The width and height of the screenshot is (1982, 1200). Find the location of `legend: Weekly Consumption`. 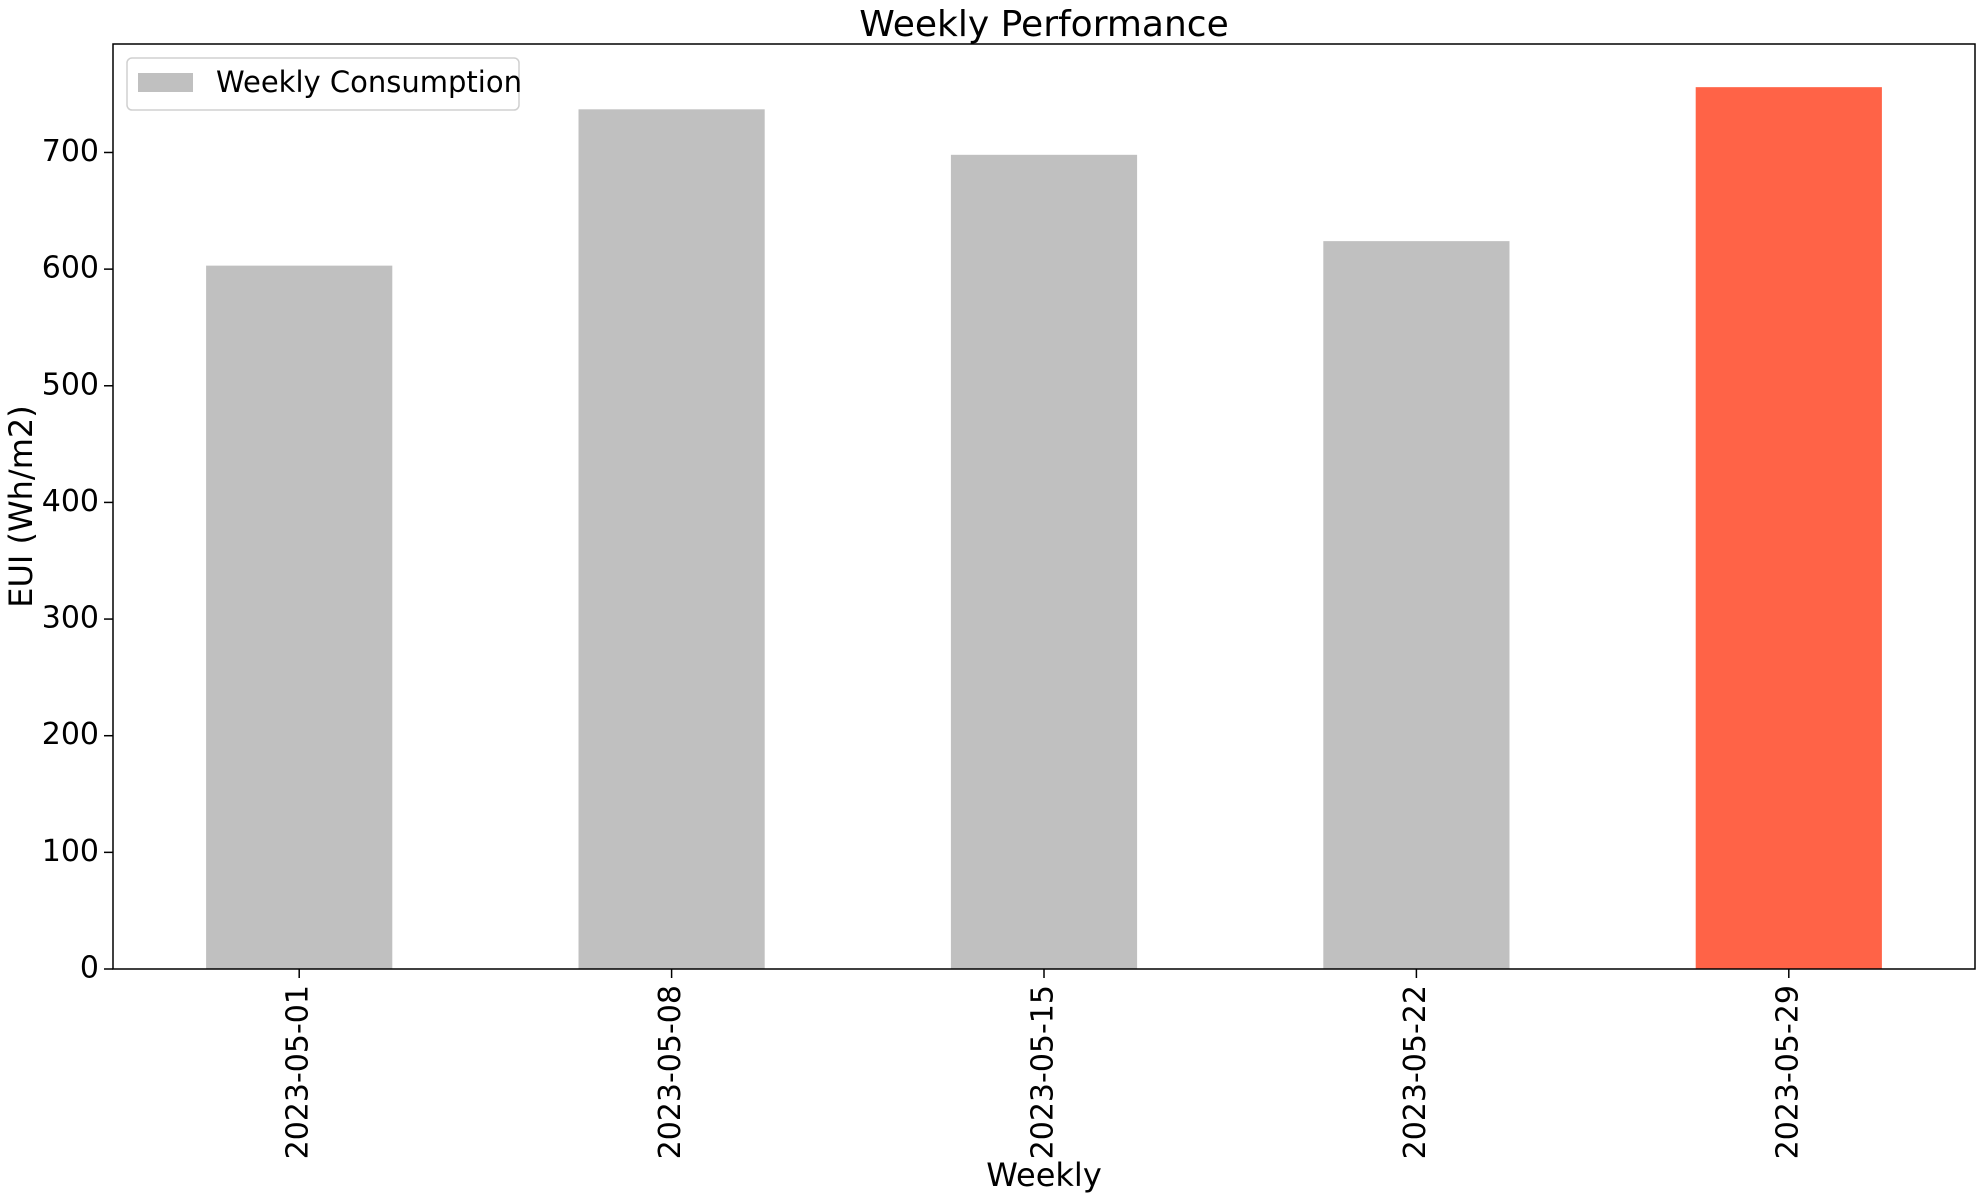

legend: Weekly Consumption is located at coordinates (324, 84).